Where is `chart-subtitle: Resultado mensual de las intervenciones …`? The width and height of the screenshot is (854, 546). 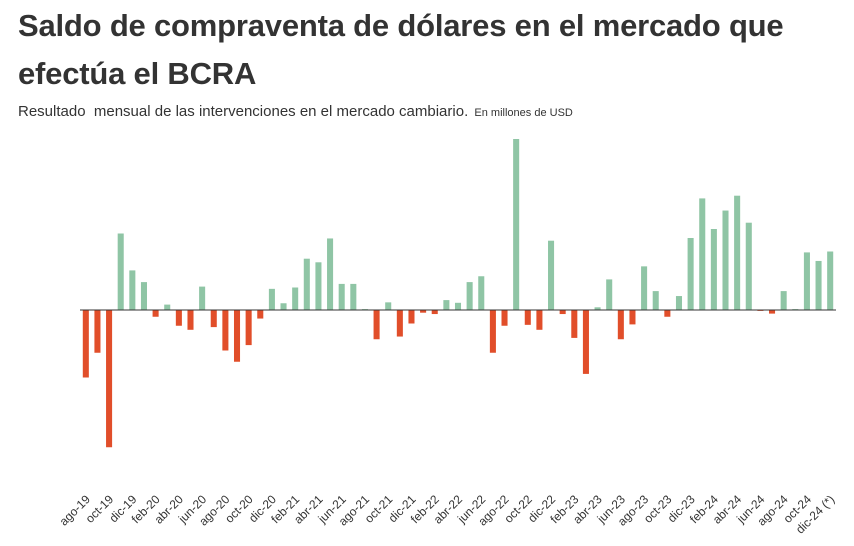
chart-subtitle: Resultado mensual de las intervenciones … is located at coordinates (295, 111).